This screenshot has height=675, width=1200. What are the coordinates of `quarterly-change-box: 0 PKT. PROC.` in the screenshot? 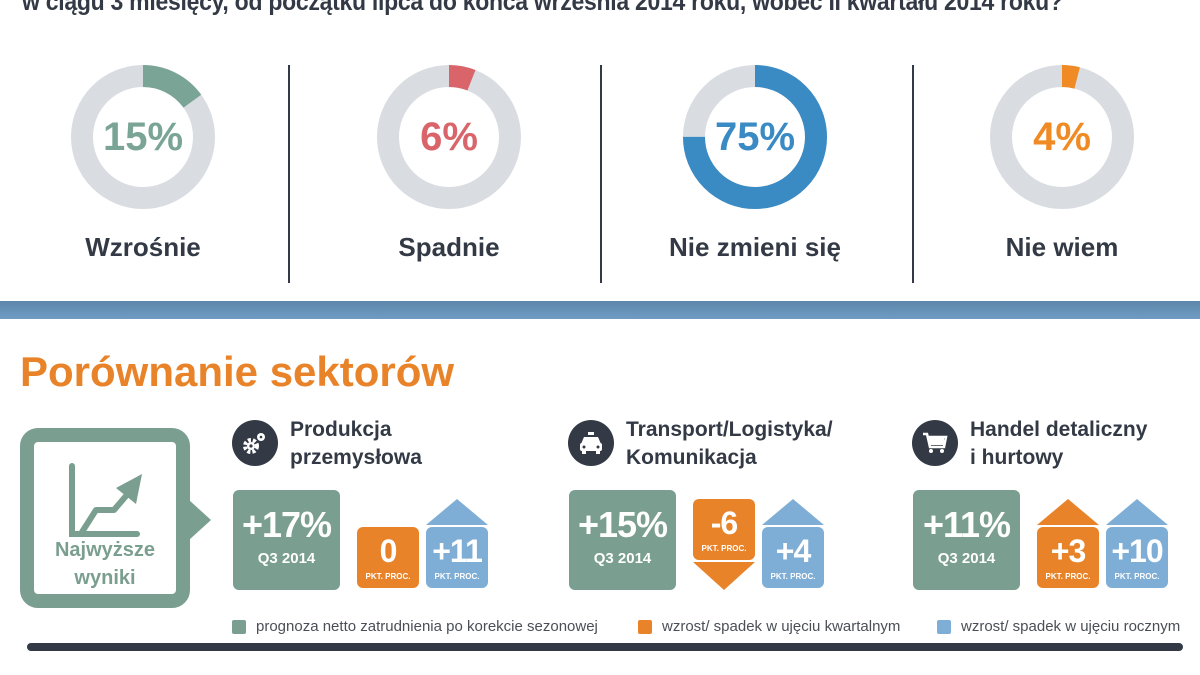 It's located at (388, 557).